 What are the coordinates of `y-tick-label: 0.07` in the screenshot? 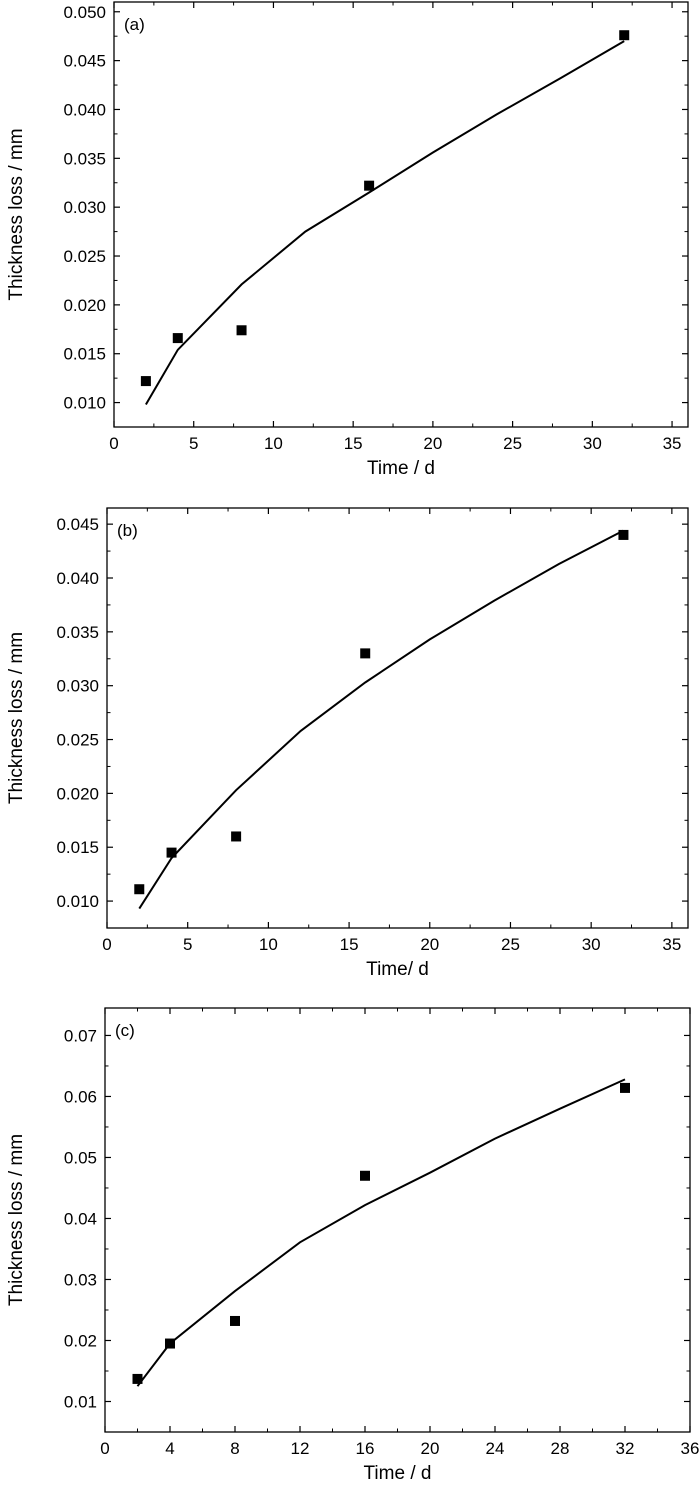 It's located at (80, 1035).